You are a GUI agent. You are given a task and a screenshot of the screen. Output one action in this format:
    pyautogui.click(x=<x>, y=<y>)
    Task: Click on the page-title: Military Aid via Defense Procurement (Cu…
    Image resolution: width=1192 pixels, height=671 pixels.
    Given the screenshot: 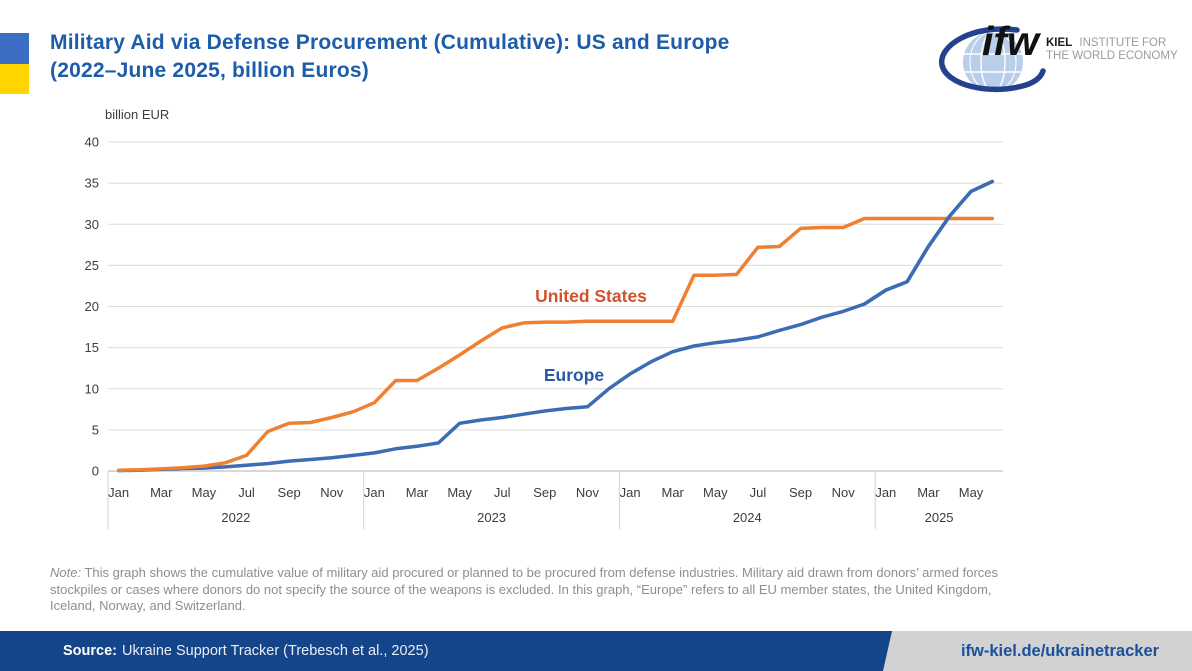 What is the action you would take?
    pyautogui.click(x=390, y=57)
    